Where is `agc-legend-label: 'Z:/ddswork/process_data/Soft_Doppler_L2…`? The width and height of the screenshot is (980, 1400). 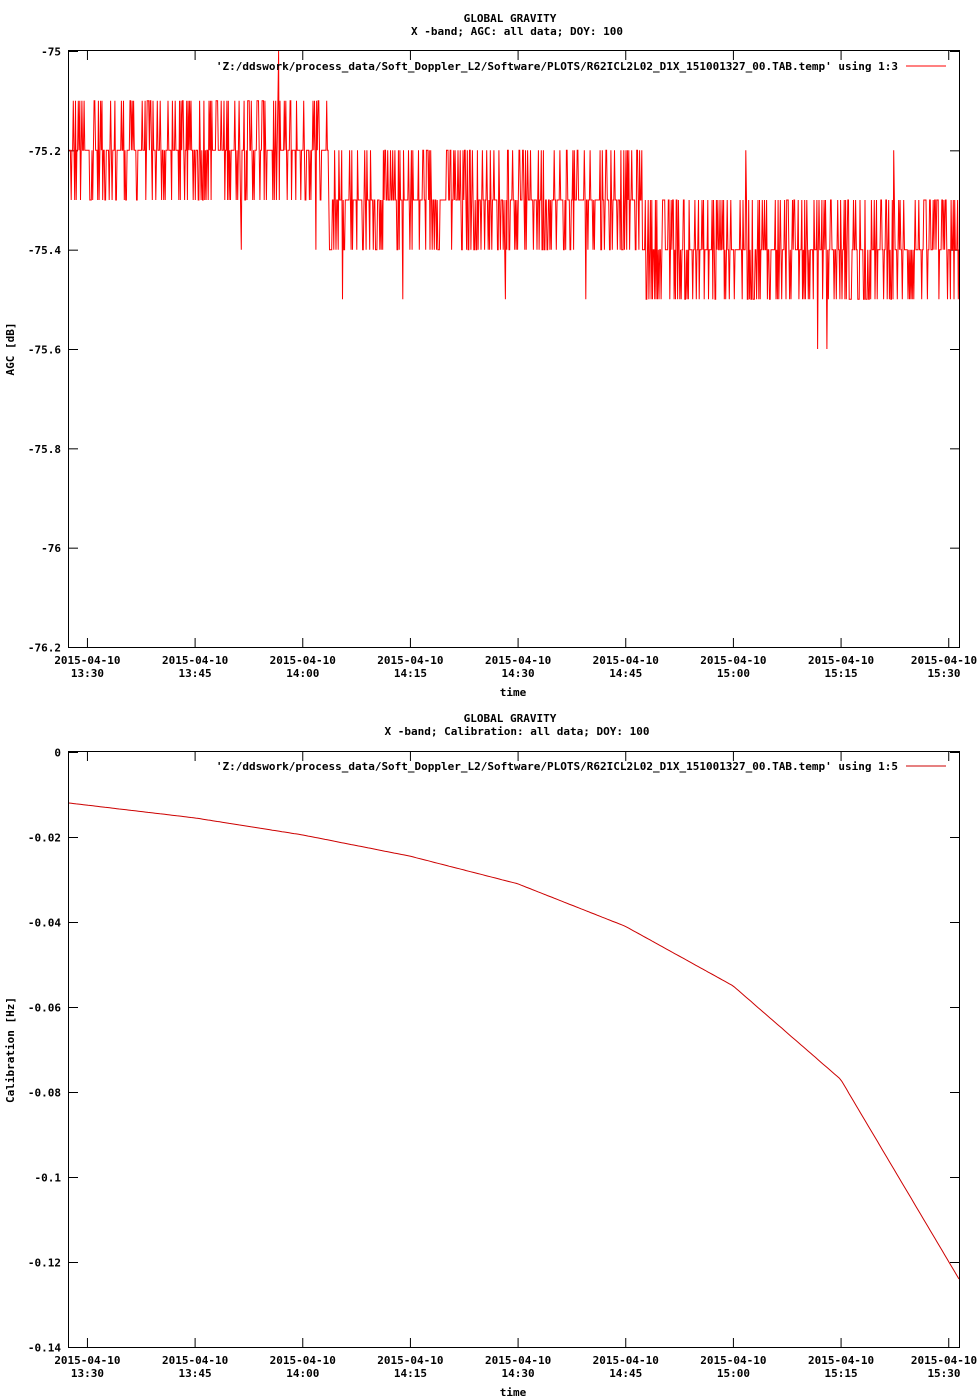
agc-legend-label: 'Z:/ddswork/process_data/Soft_Doppler_L2… is located at coordinates (557, 66).